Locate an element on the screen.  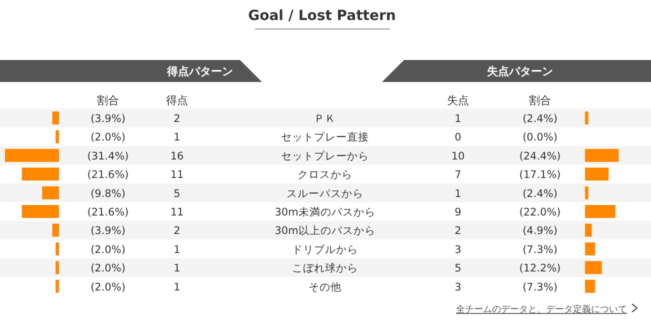
text: (0.0%) is located at coordinates (540, 138).